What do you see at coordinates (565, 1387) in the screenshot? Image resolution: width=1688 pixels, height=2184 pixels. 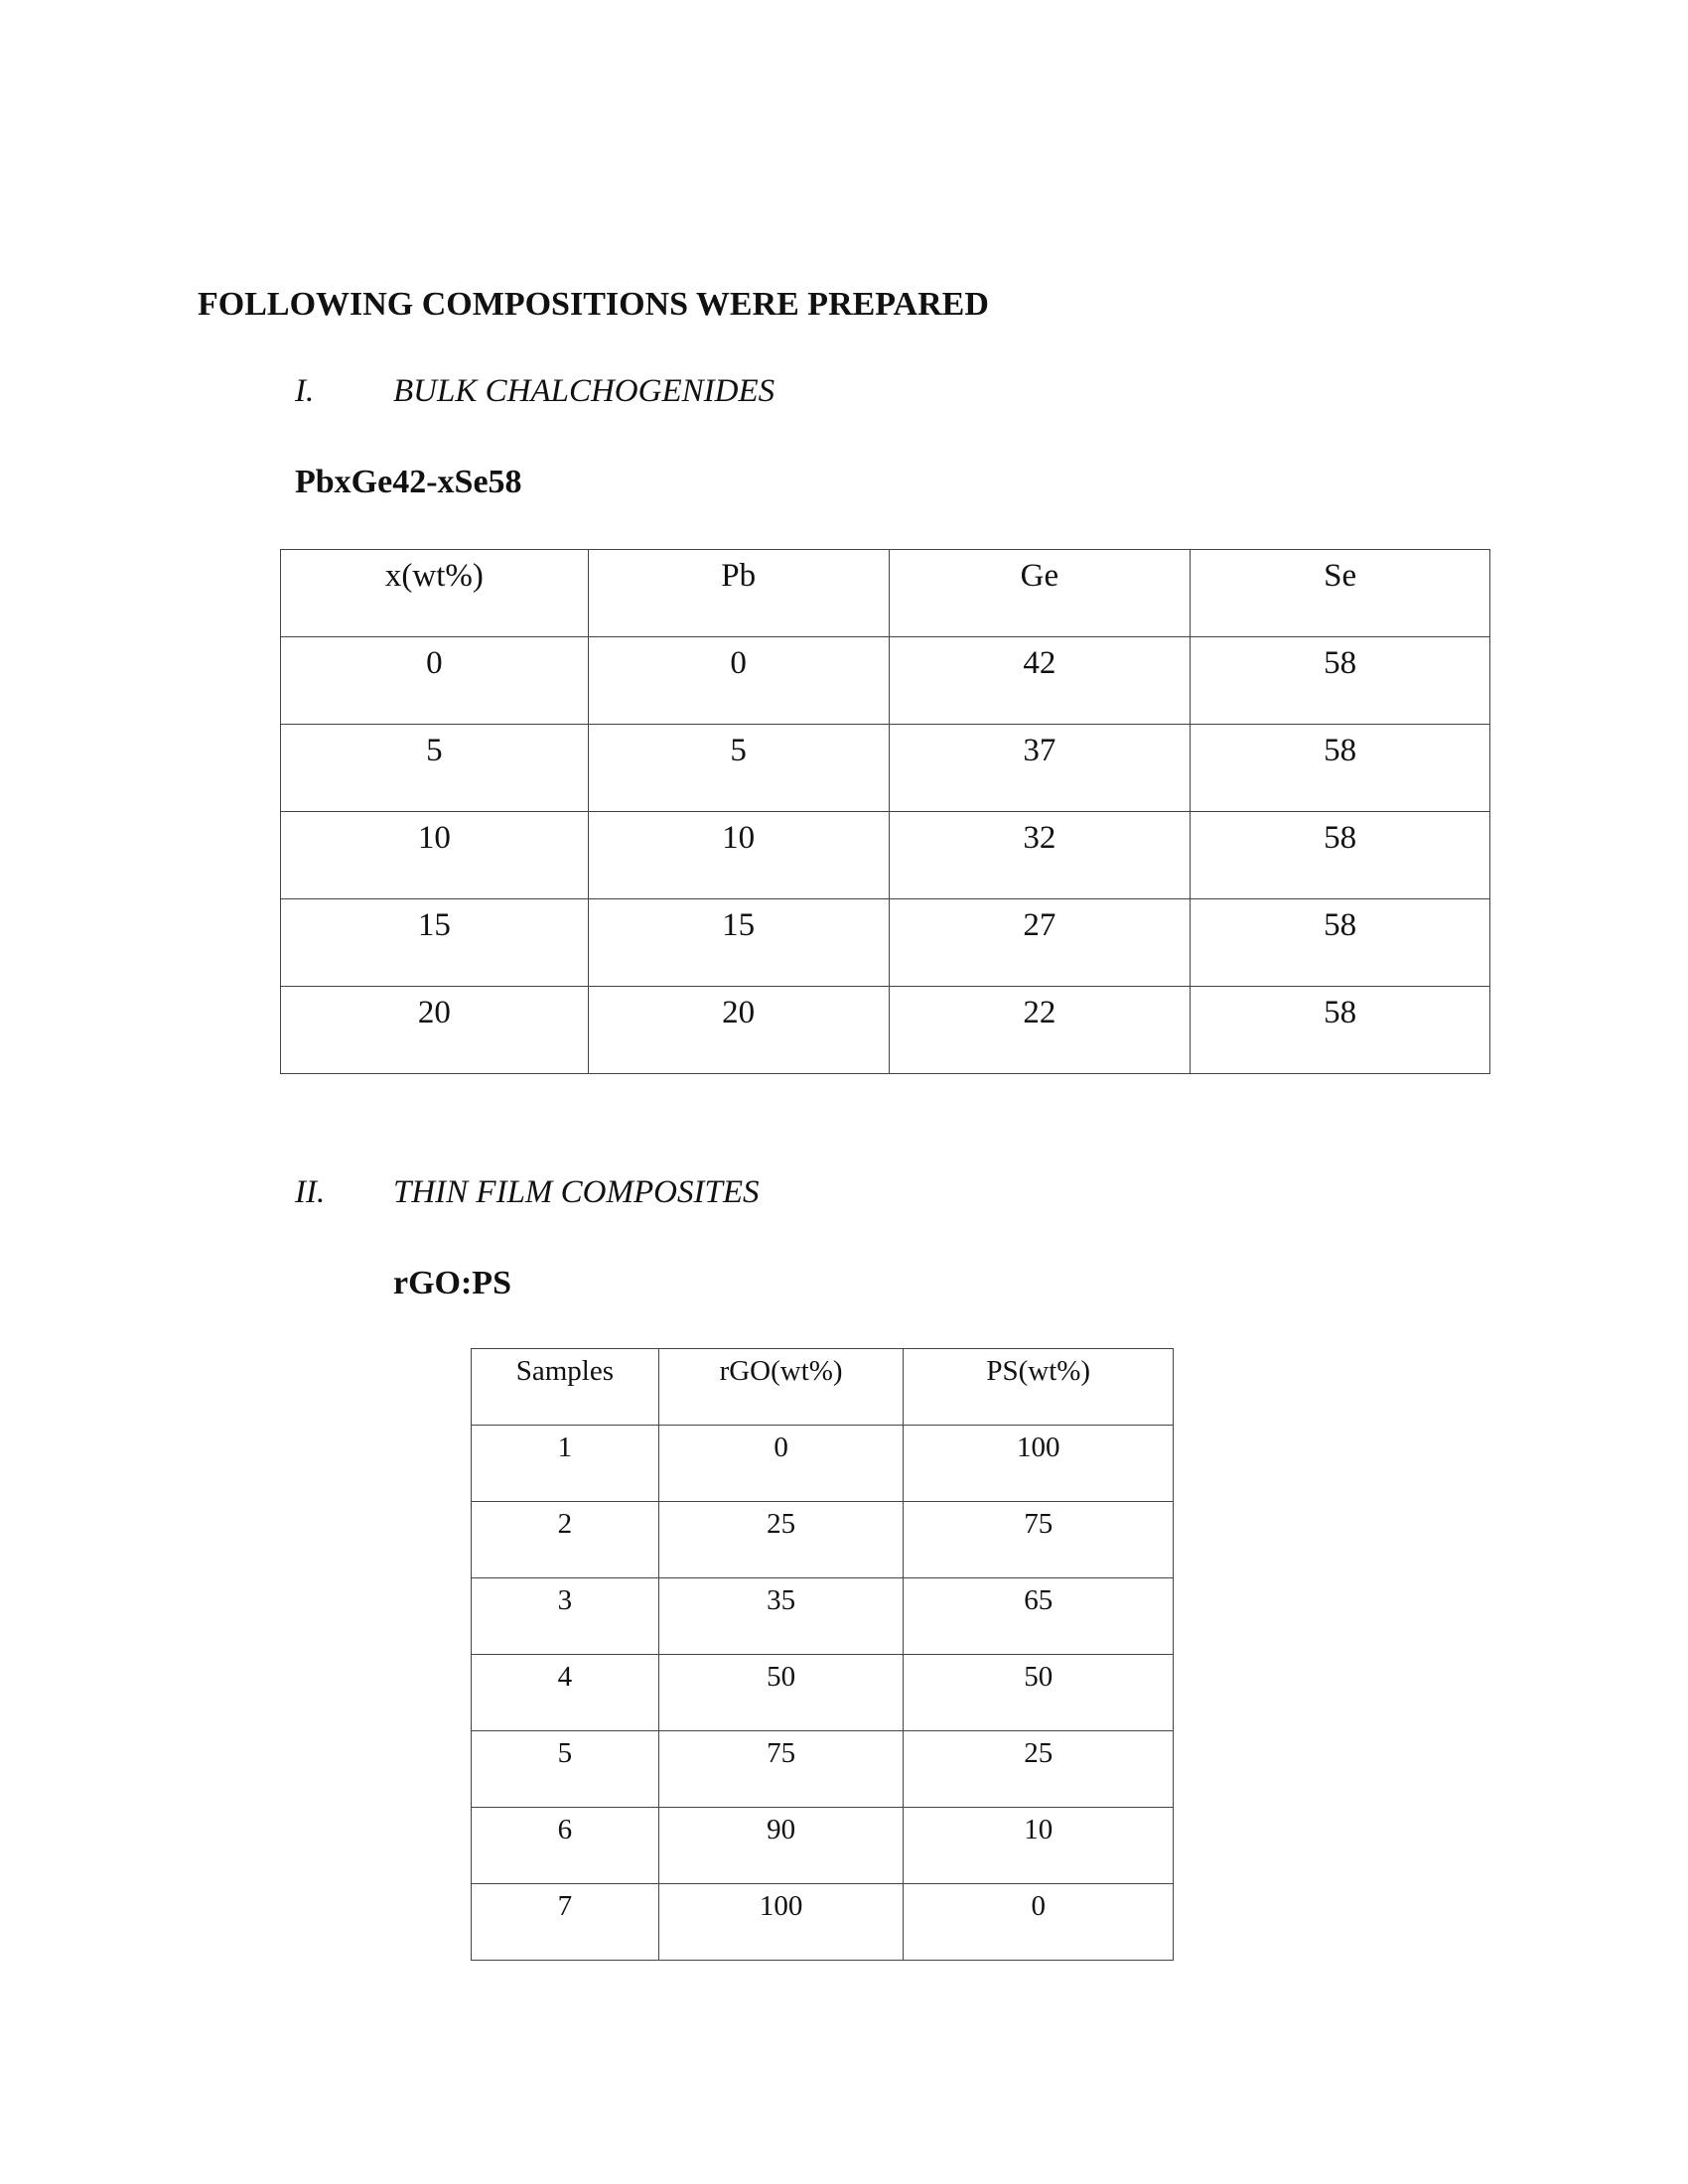 I see `column-header: Samples` at bounding box center [565, 1387].